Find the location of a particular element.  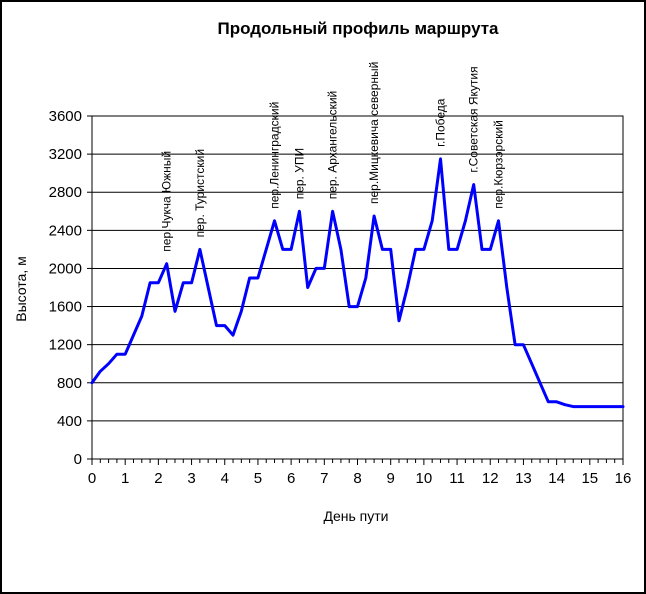

y-tick-label: 2800 is located at coordinates (65, 192).